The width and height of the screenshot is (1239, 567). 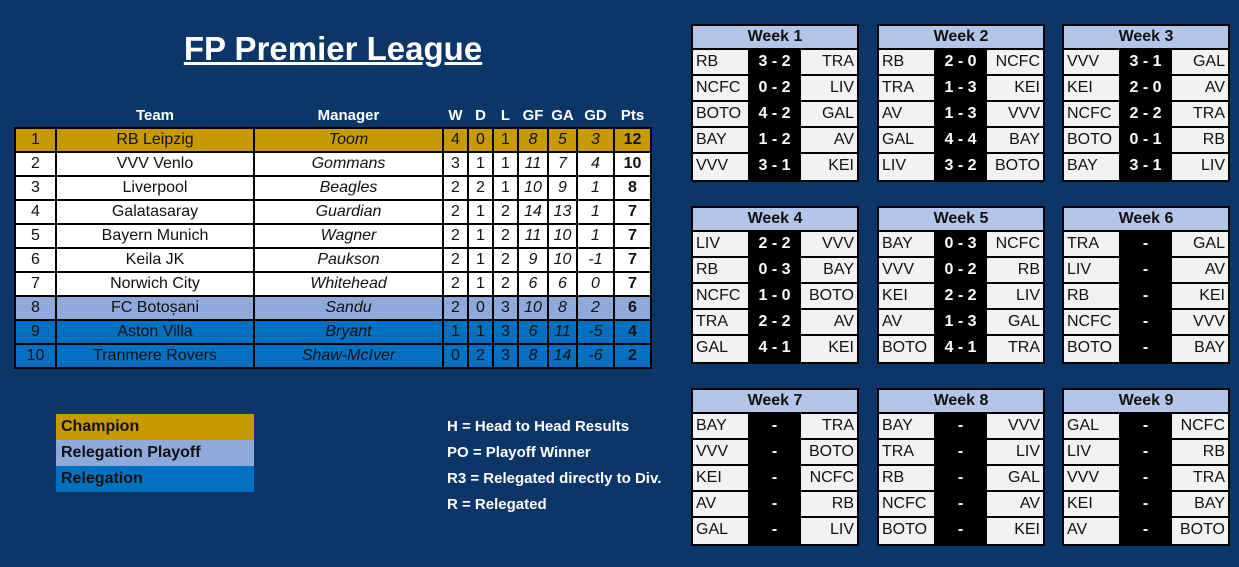 I want to click on column-header: GA, so click(x=562, y=115).